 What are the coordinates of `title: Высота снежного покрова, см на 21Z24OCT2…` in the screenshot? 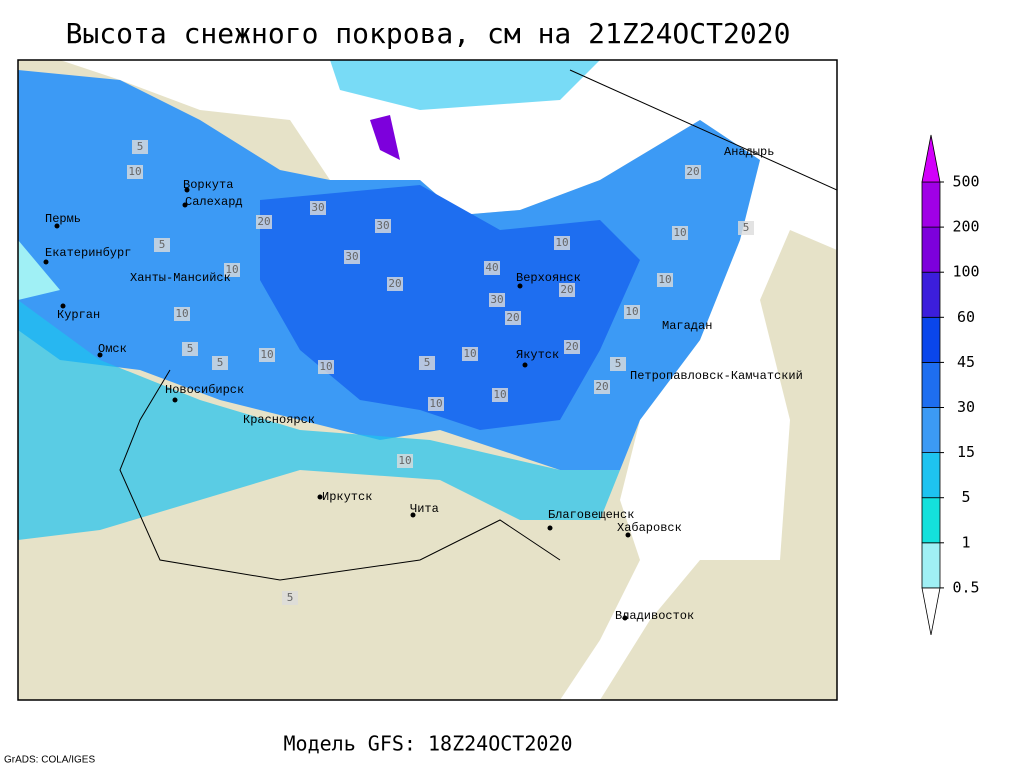 It's located at (428, 33).